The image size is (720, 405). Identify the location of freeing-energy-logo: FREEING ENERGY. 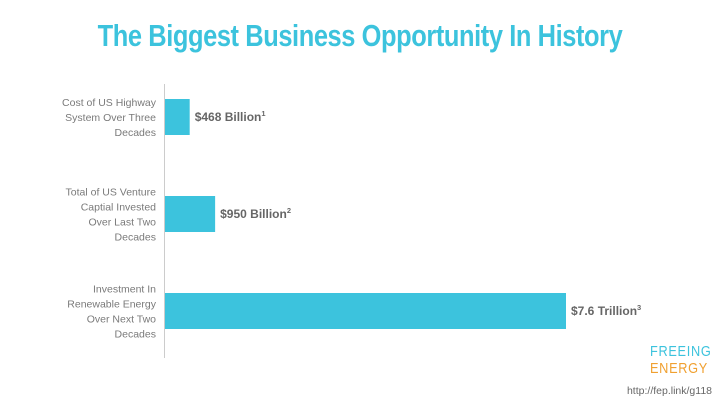
(685, 360).